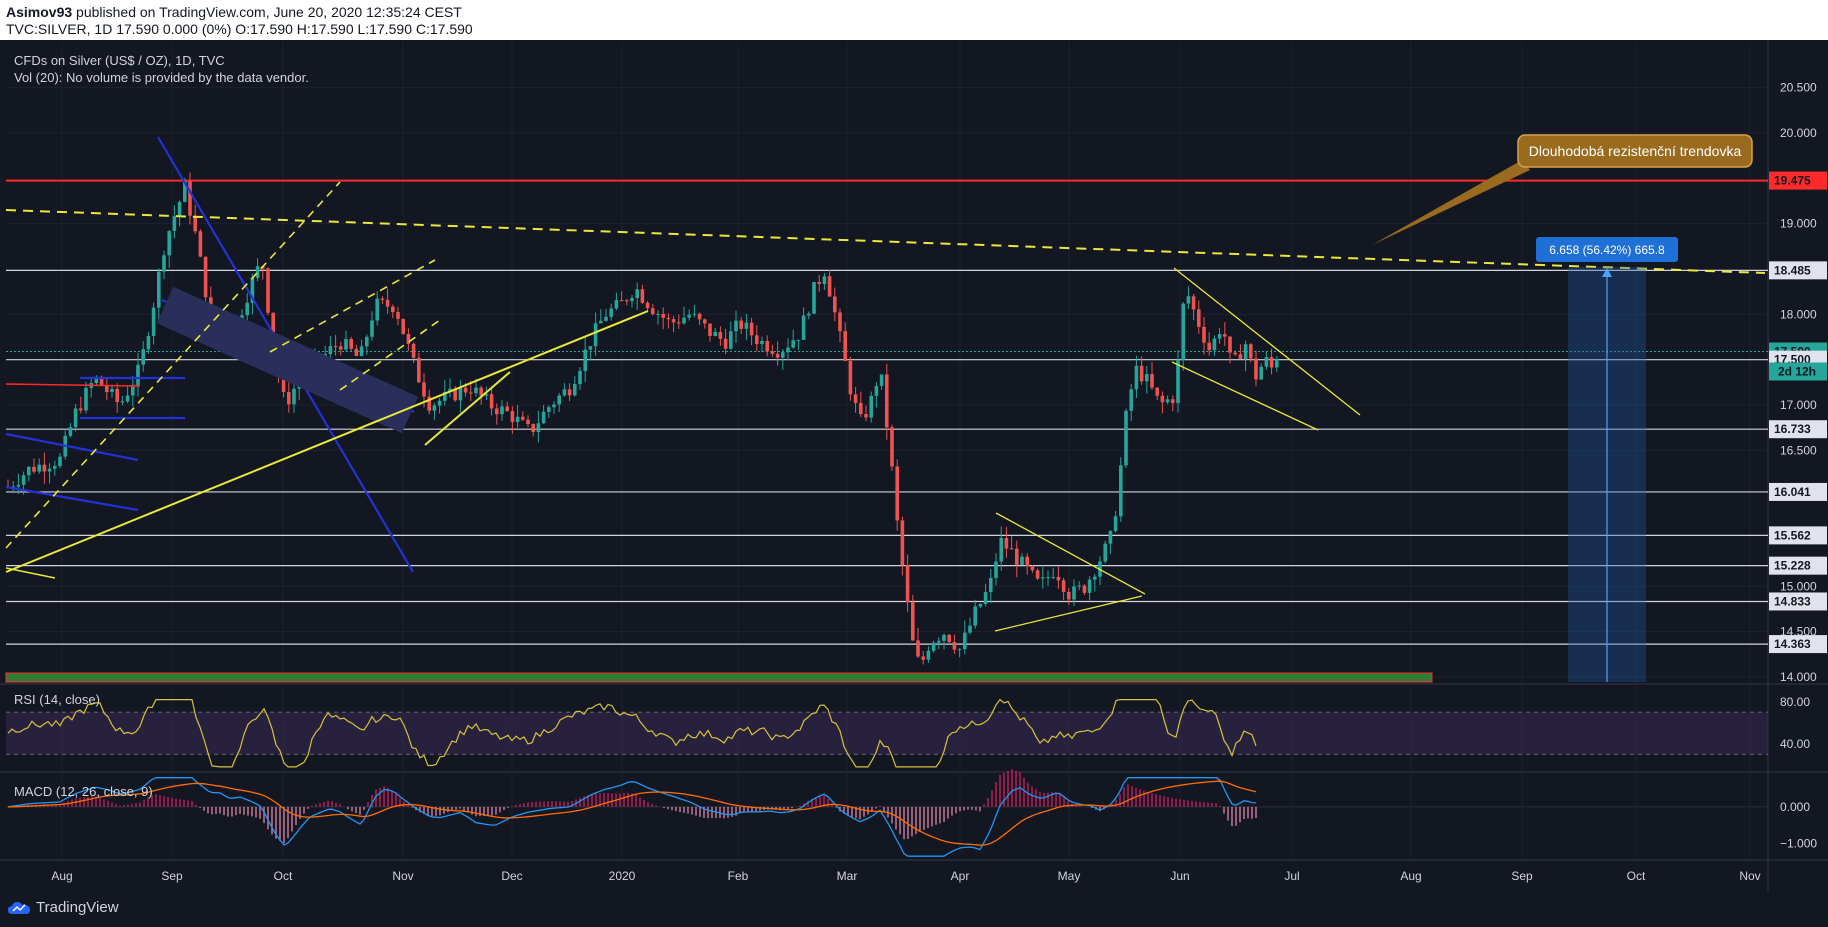  What do you see at coordinates (30, 573) in the screenshot?
I see `yellow-short-segment` at bounding box center [30, 573].